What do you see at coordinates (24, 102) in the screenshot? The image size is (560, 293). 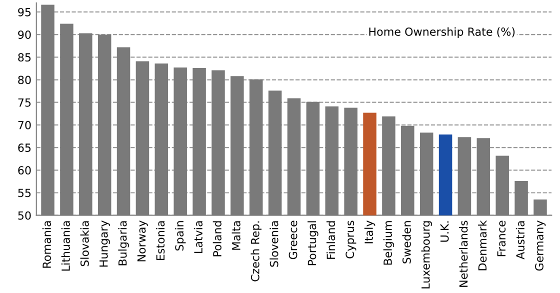 I see `y-tick-label: 75` at bounding box center [24, 102].